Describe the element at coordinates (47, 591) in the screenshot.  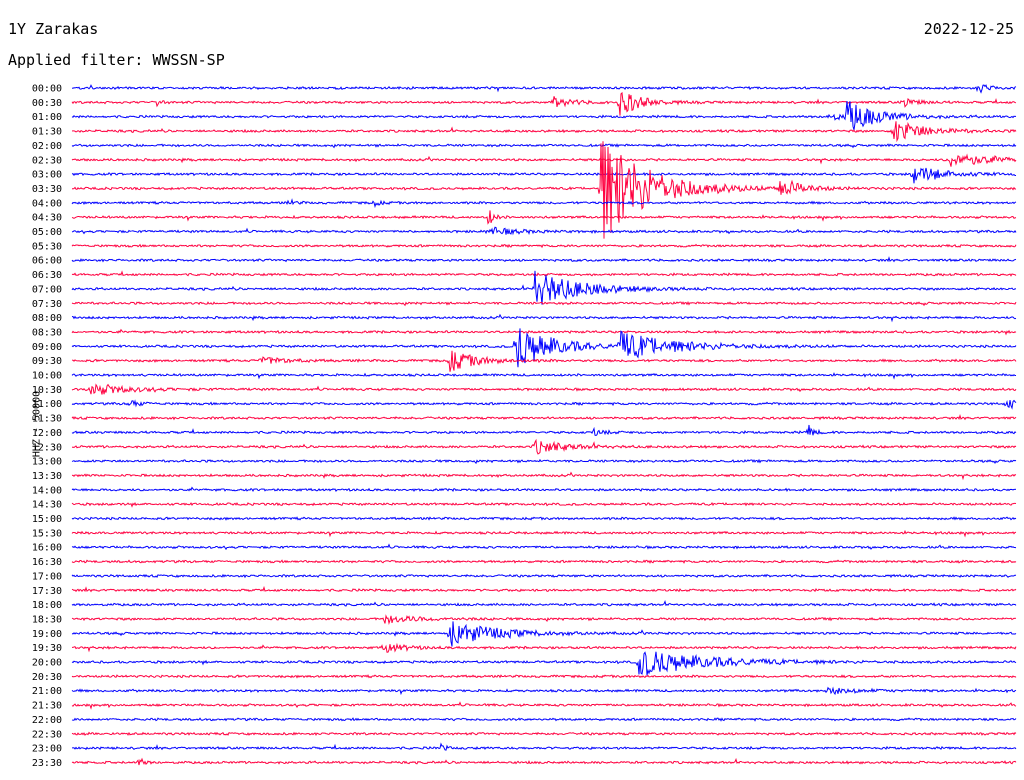
I see `time-tick-label: 17:30` at that location.